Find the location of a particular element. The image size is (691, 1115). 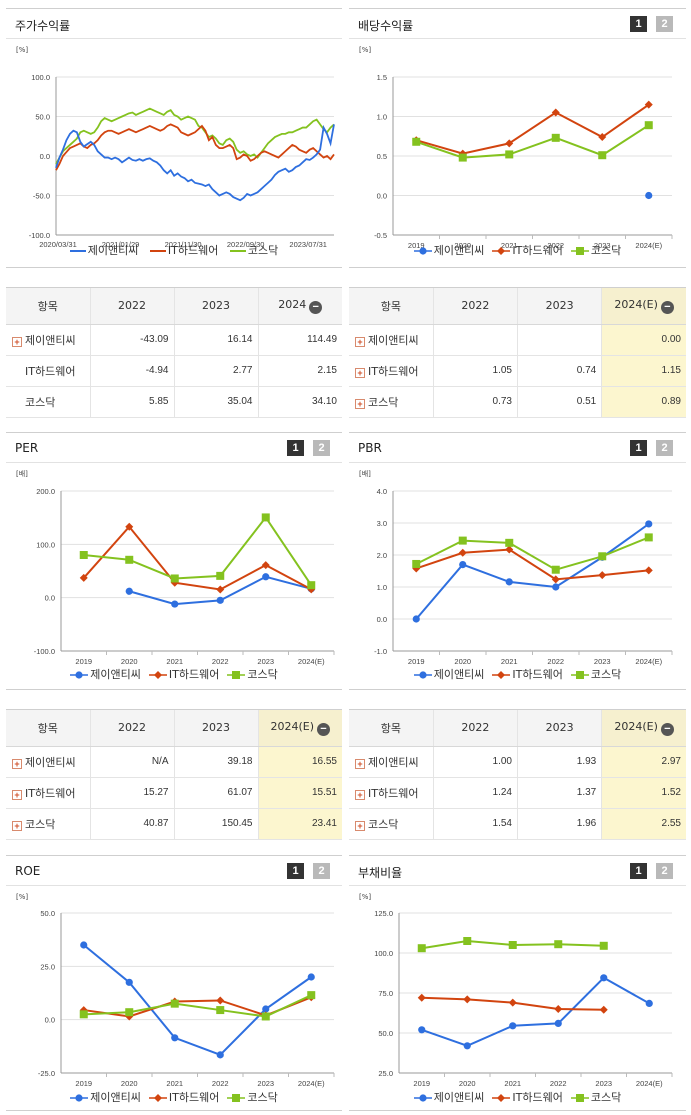

table-cell: 40.87 is located at coordinates (132, 824).